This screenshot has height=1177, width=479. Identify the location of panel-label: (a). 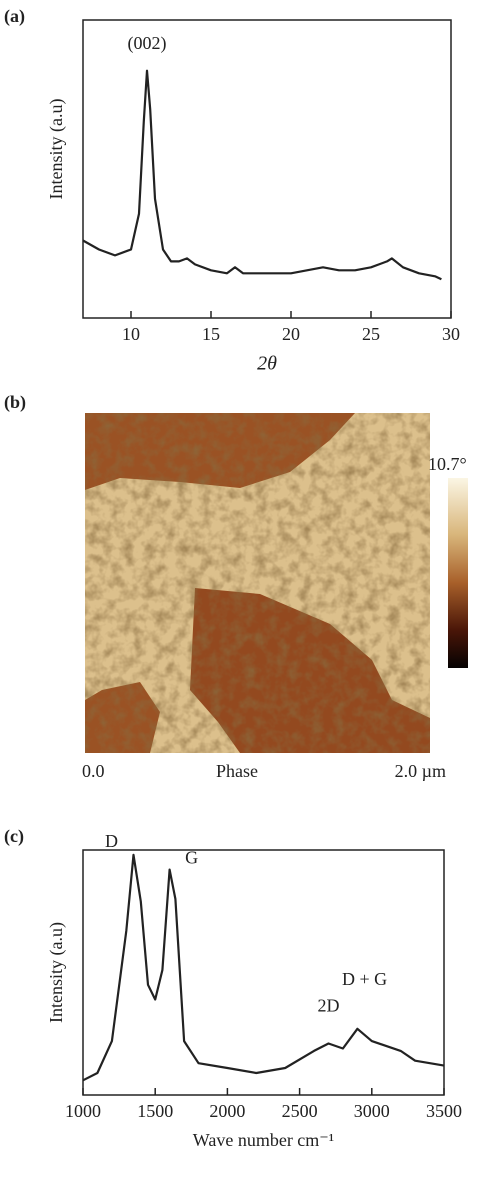
(14, 16).